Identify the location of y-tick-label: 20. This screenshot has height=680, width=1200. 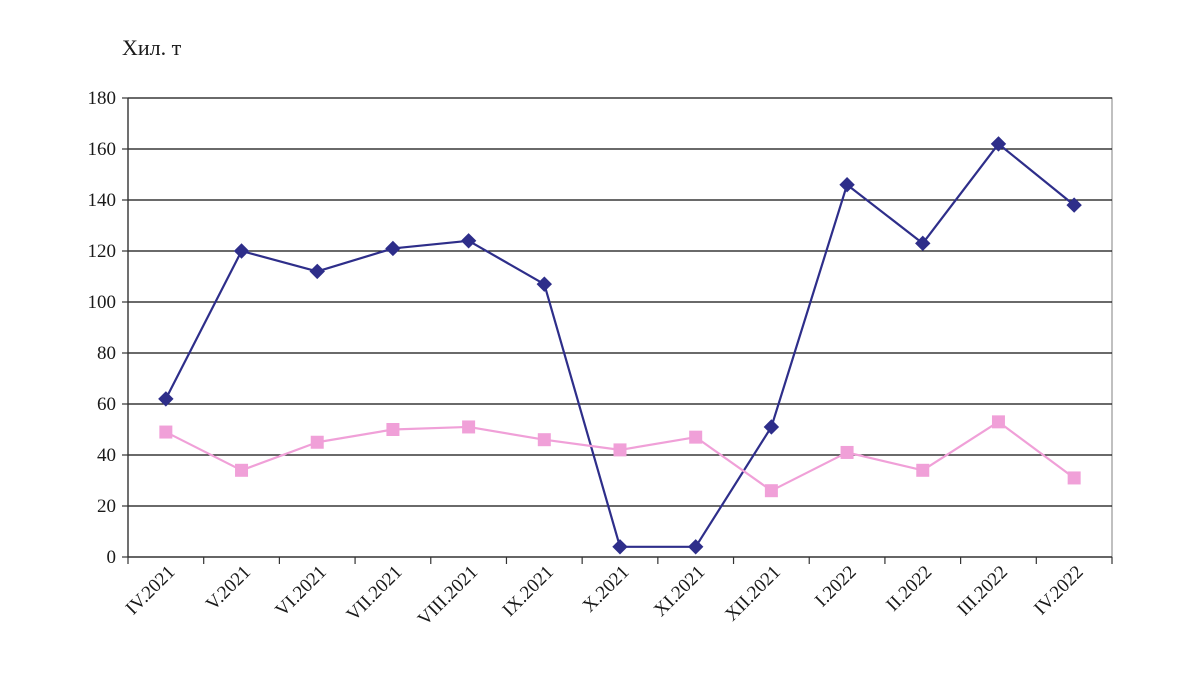
(106, 506).